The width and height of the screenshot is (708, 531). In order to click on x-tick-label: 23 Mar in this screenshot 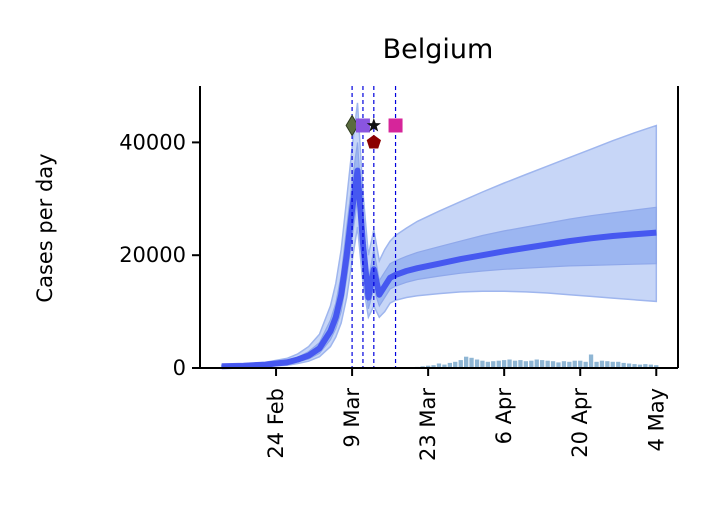, I will do `click(428, 424)`.